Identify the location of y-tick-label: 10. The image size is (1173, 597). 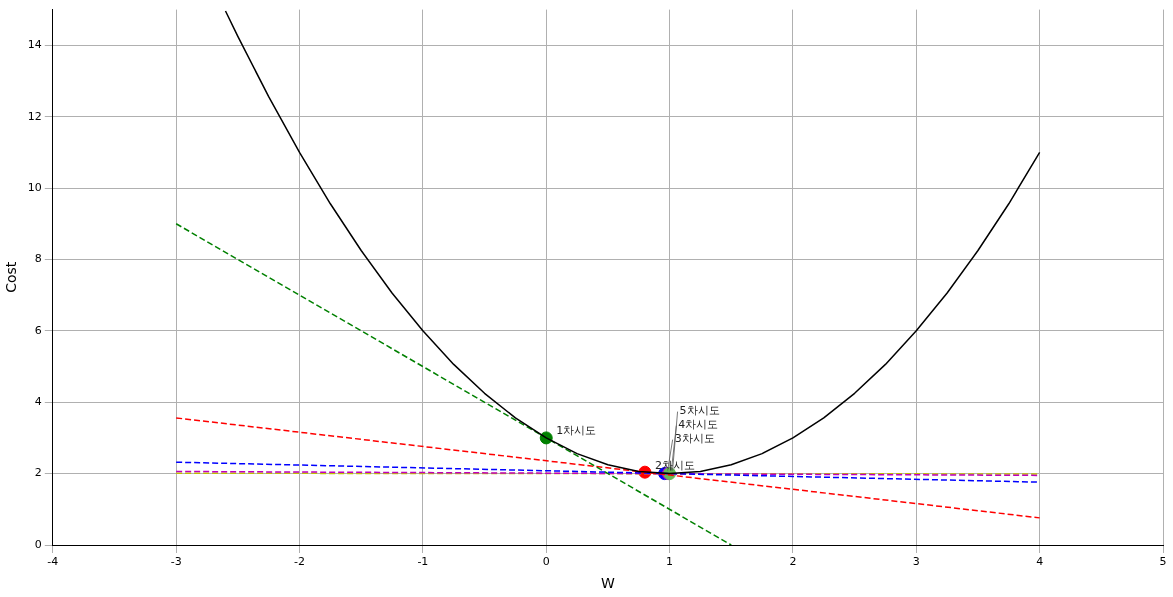
(34, 187).